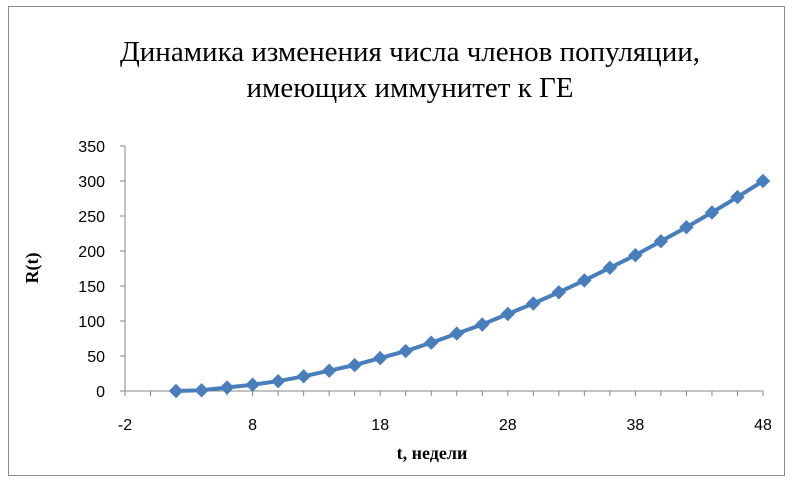  Describe the element at coordinates (508, 425) in the screenshot. I see `x-tick-label: 28` at that location.